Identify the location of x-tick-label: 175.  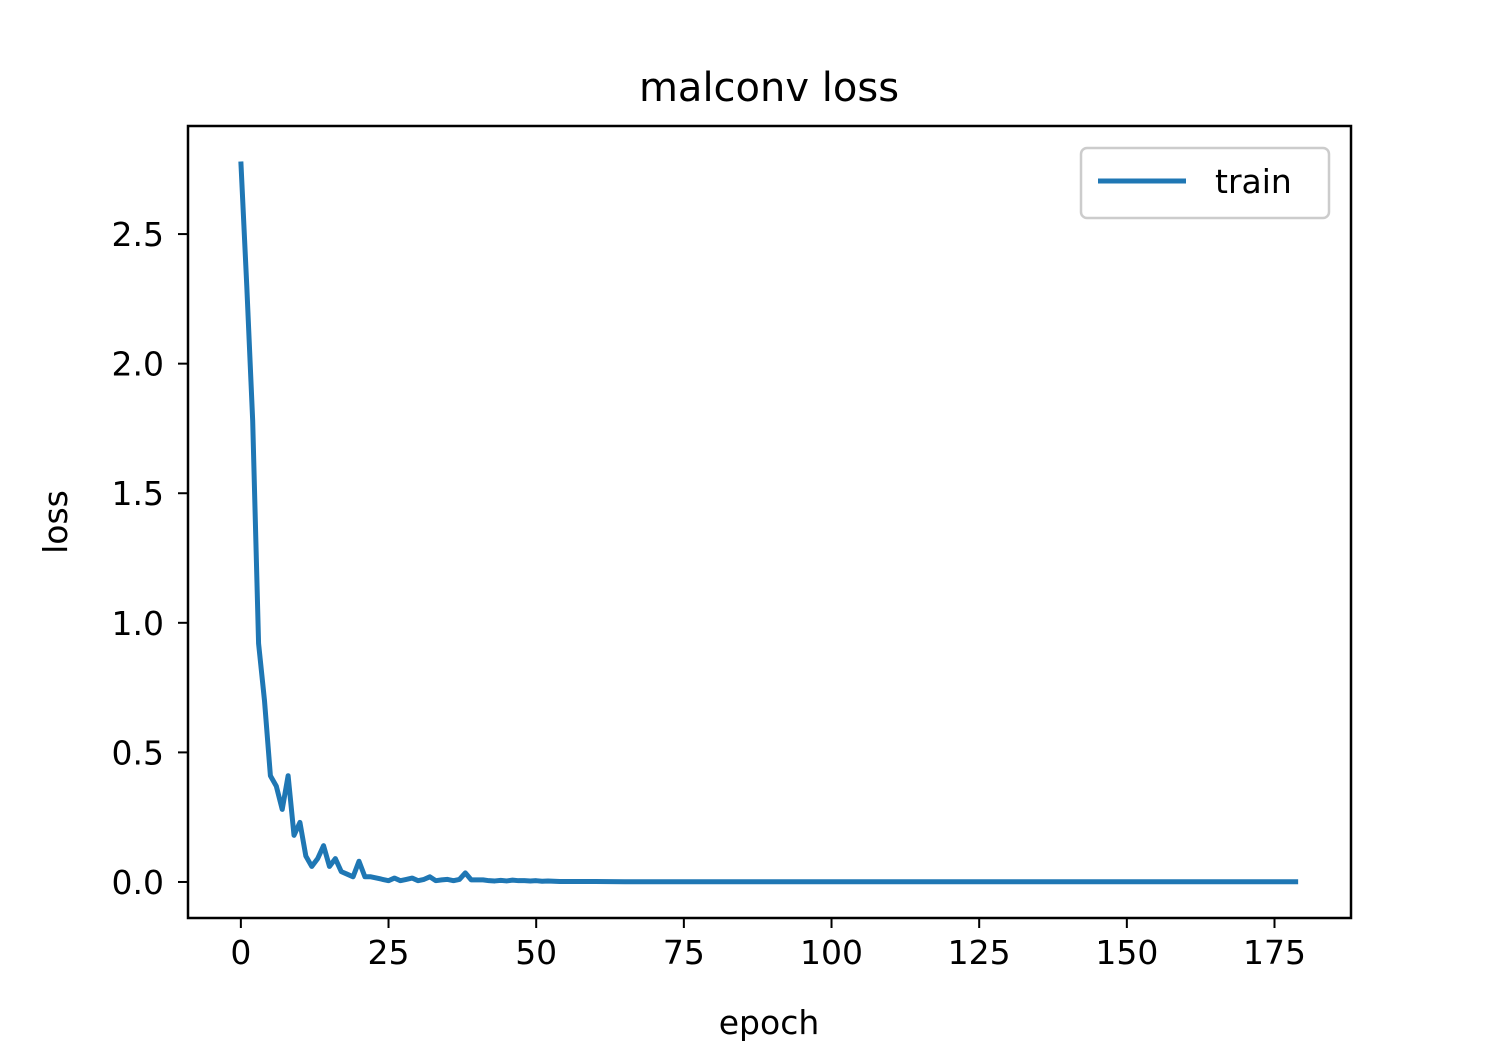
(1274, 952).